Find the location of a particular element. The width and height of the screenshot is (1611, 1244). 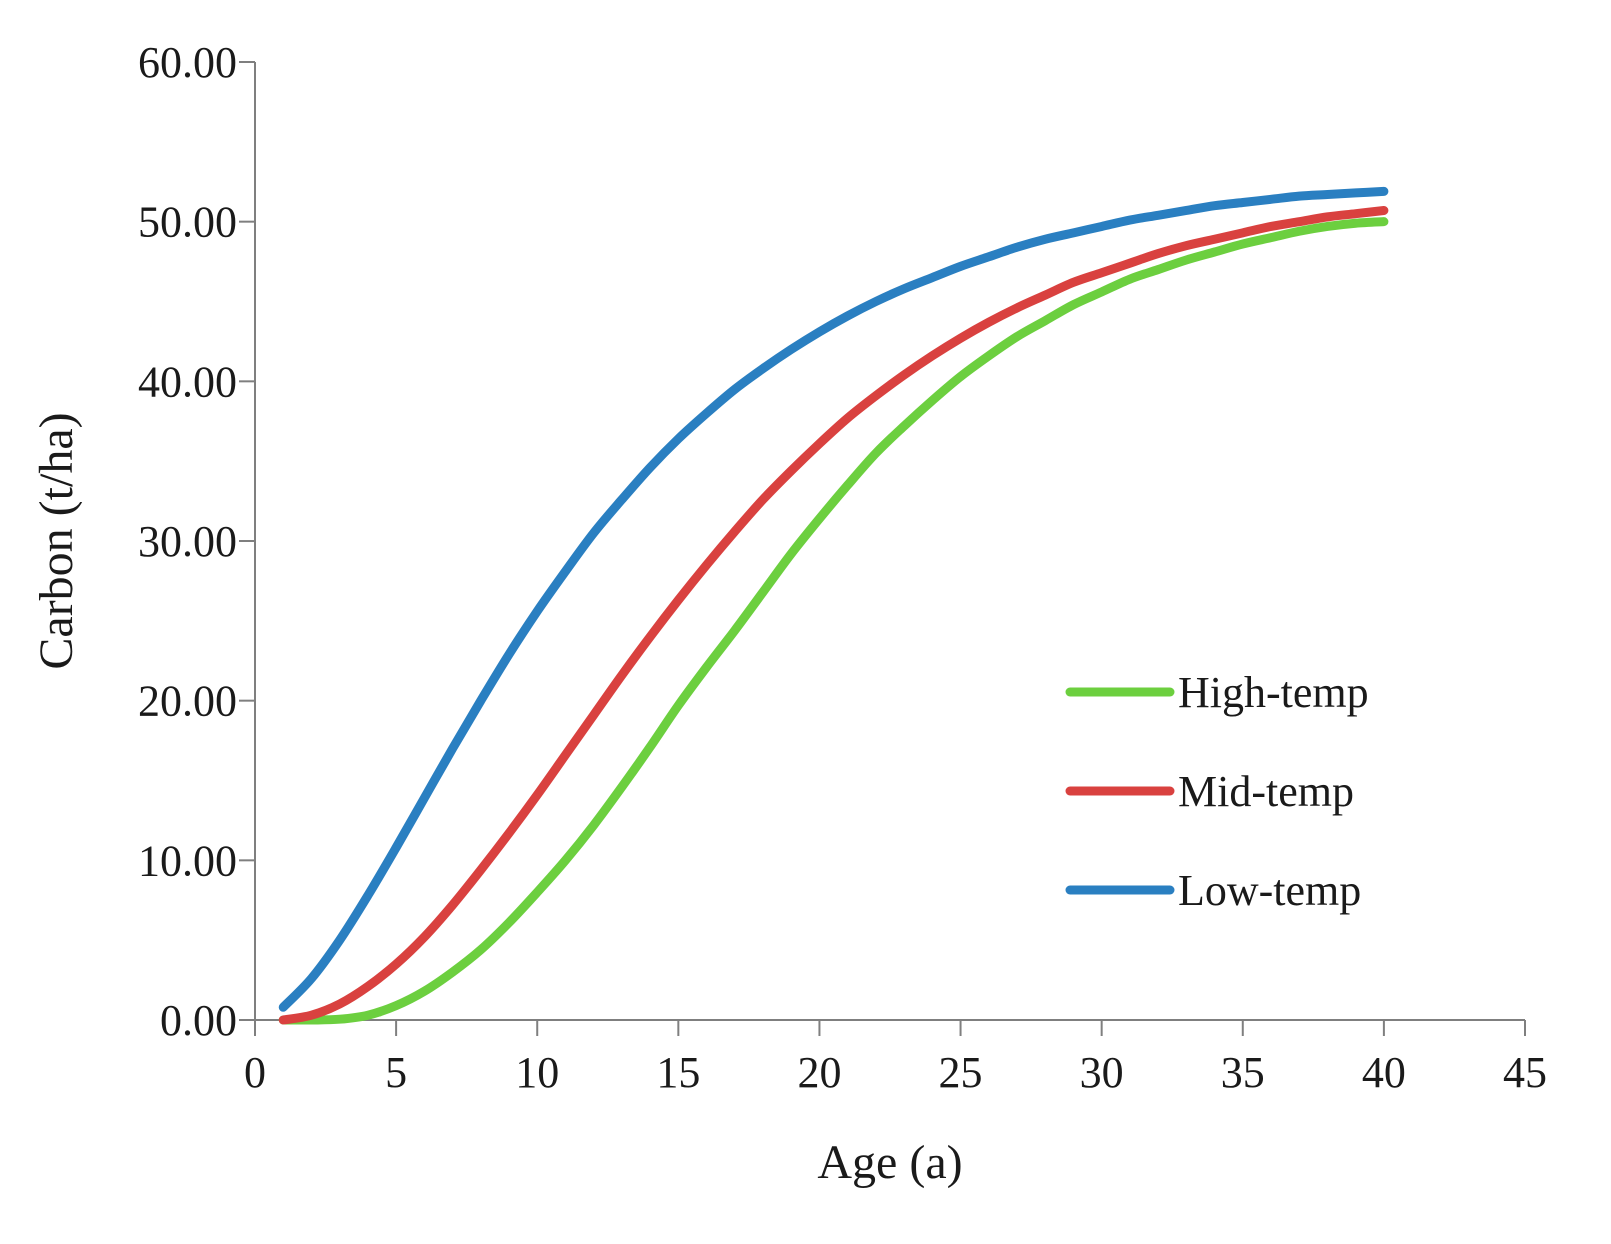

legend-label-mid-temp: Mid-temp is located at coordinates (1266, 791).